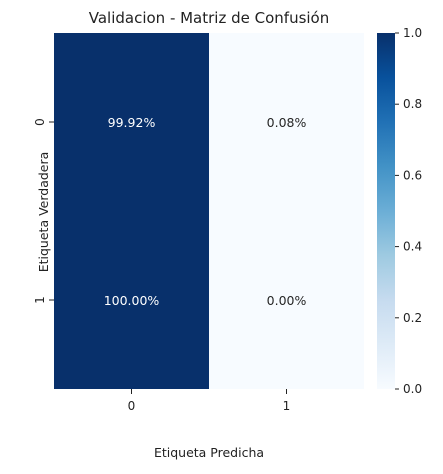 Image resolution: width=443 pixels, height=474 pixels. I want to click on y-tick-label-1: 1, so click(40, 300).